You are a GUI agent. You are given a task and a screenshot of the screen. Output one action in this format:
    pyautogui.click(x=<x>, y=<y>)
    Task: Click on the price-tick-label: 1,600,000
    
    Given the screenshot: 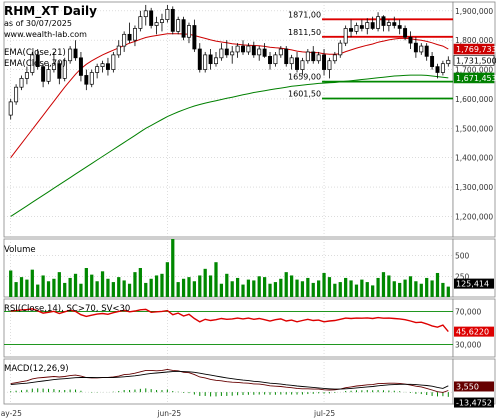 What is the action you would take?
    pyautogui.click(x=474, y=99)
    